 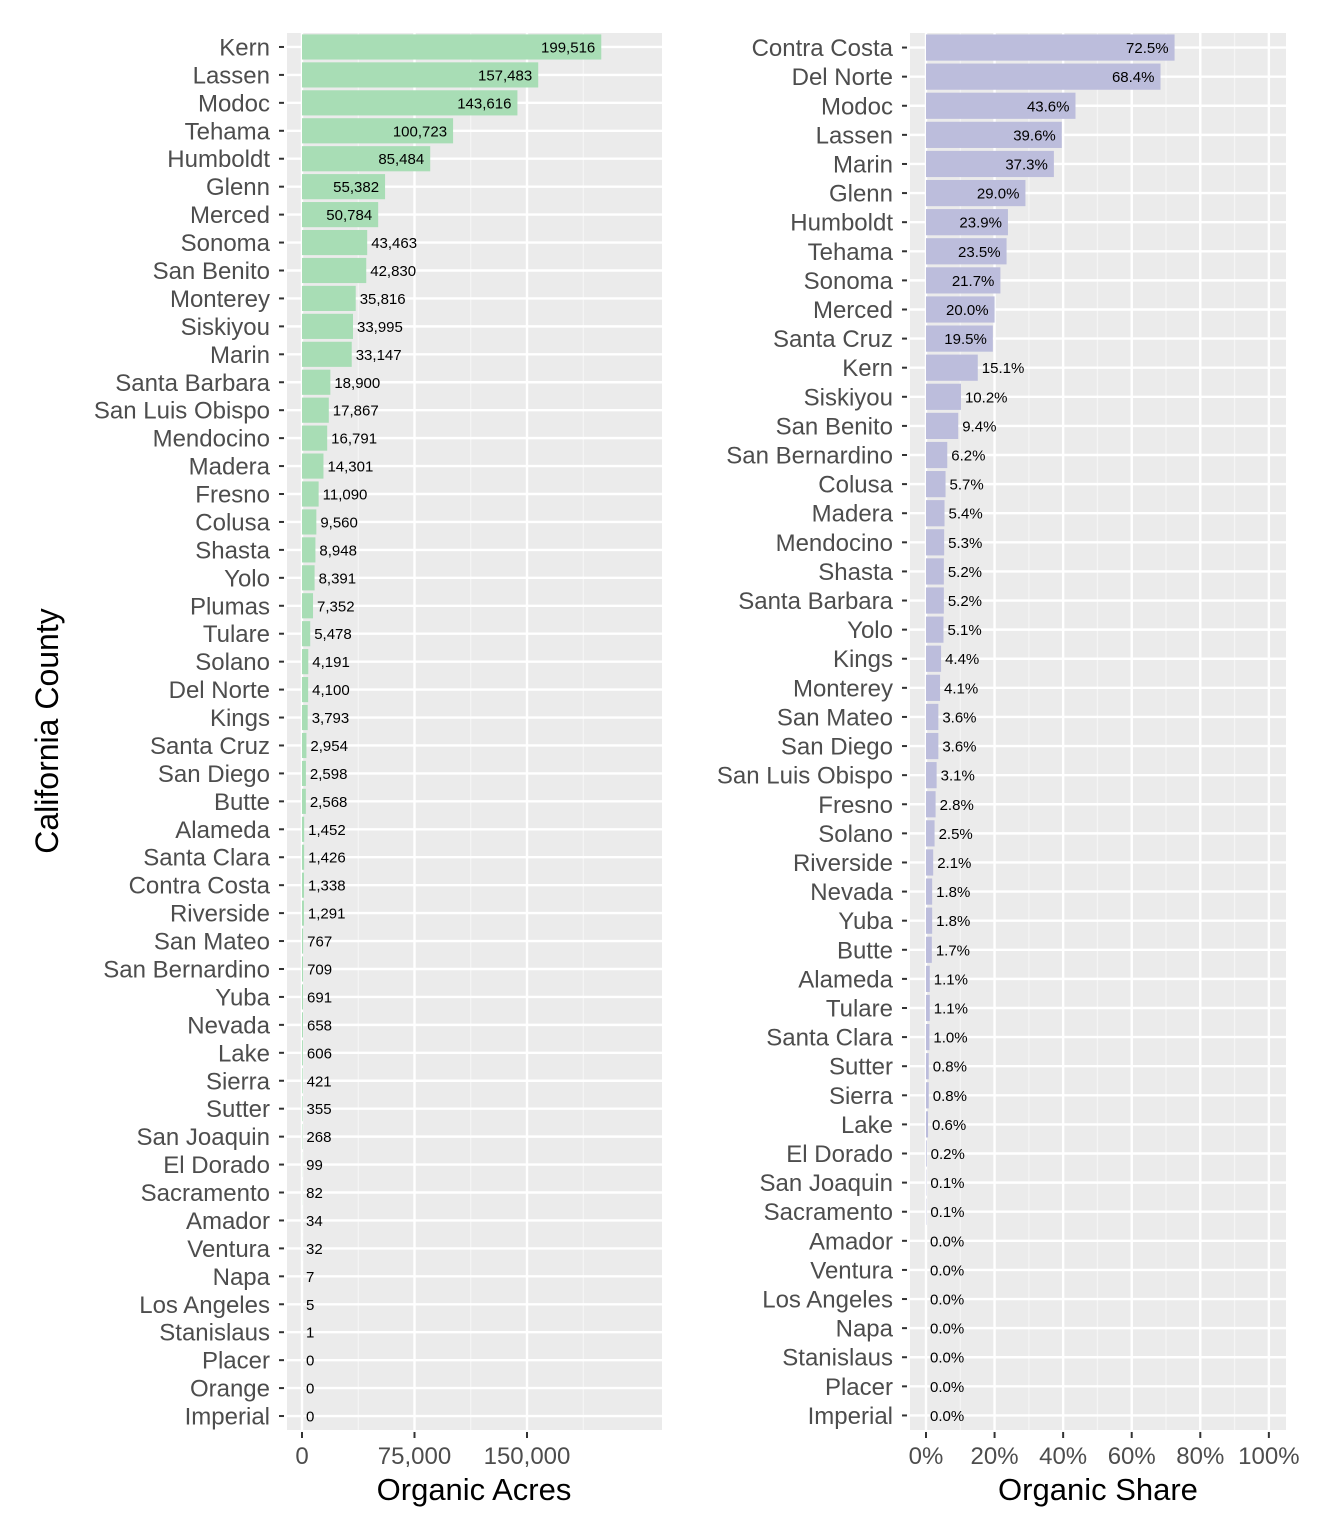 What do you see at coordinates (380, 327) in the screenshot?
I see `bar-value-label: 33,995` at bounding box center [380, 327].